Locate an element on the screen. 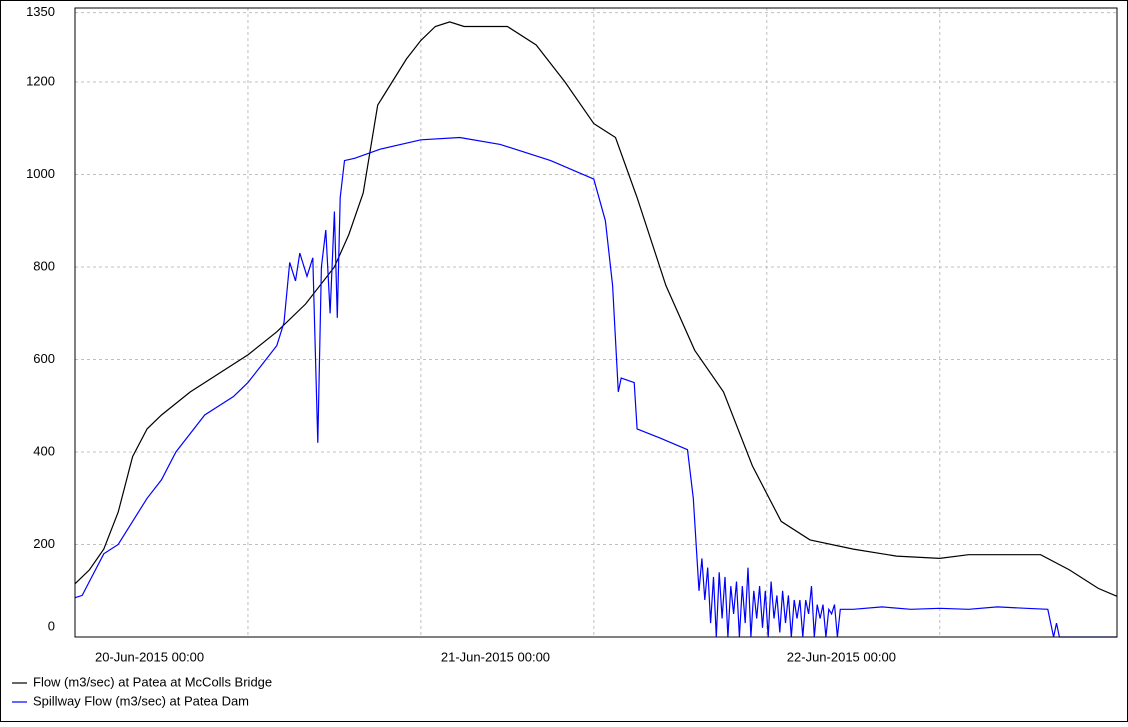 The image size is (1128, 727). legend-label: Spillway Flow (m3/sec) at Patea Dam is located at coordinates (141, 700).